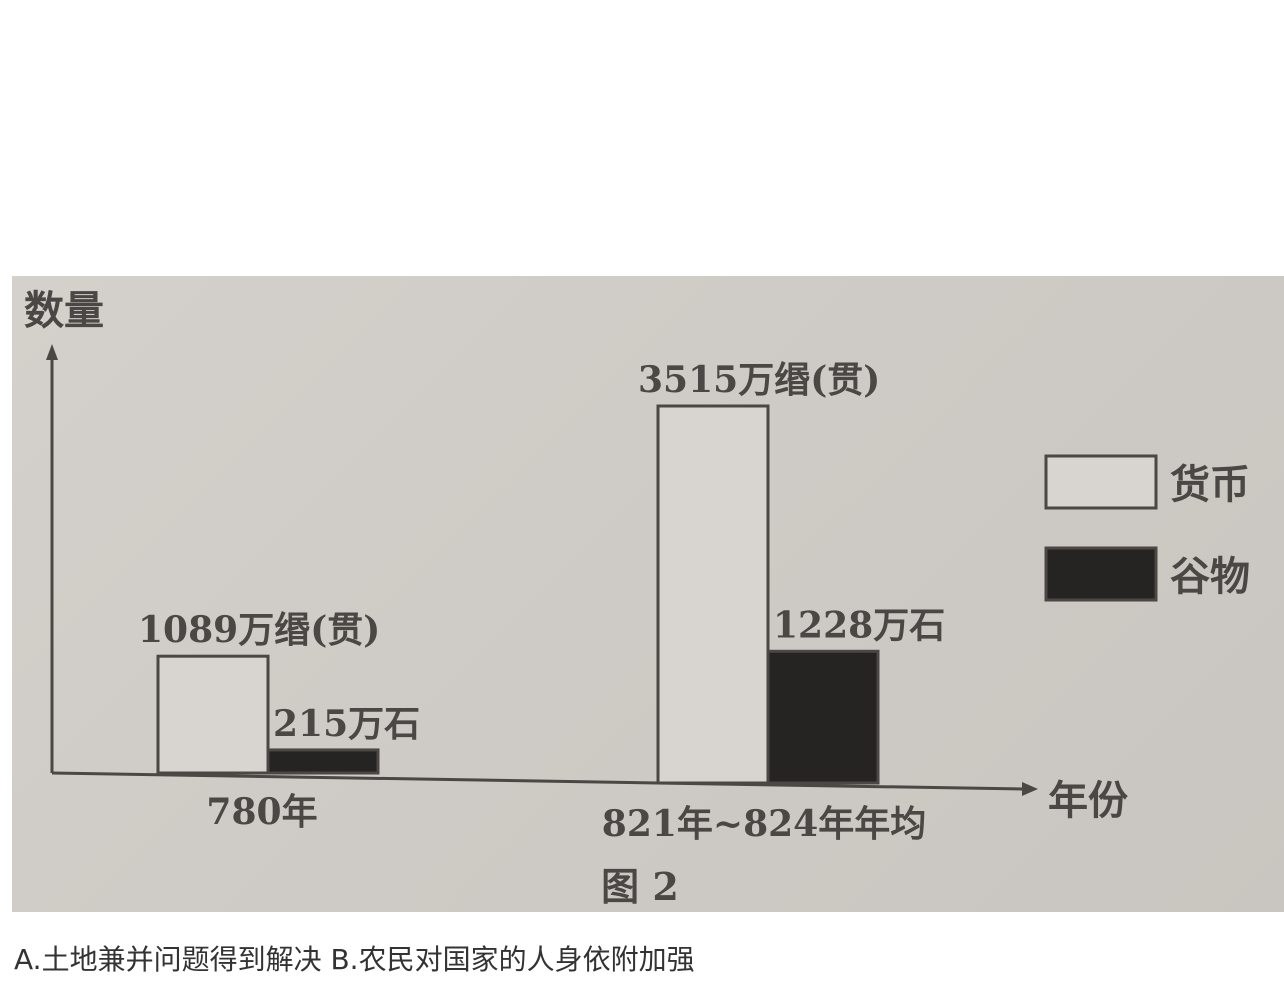  What do you see at coordinates (1101, 574) in the screenshot?
I see `legend-swatch-grain` at bounding box center [1101, 574].